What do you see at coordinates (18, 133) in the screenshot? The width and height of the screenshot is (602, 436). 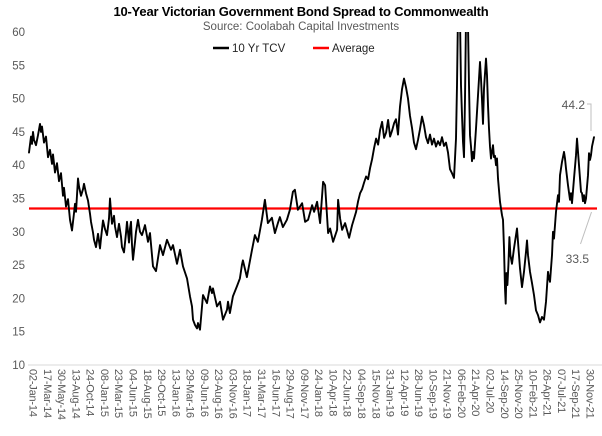 I see `y-tick-label: 45` at bounding box center [18, 133].